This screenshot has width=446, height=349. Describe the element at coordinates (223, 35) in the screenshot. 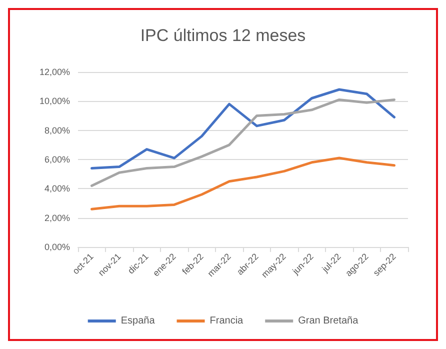

I see `chart-title: IPC últimos 12 meses` at that location.